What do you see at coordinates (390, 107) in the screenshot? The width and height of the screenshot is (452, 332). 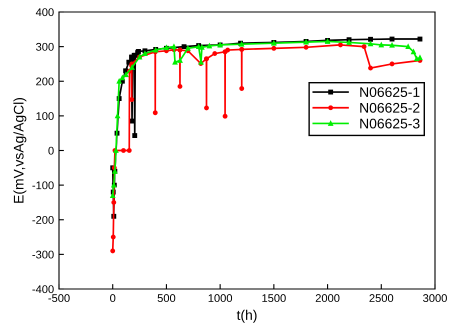 I see `legend-label: N06625-2` at bounding box center [390, 107].